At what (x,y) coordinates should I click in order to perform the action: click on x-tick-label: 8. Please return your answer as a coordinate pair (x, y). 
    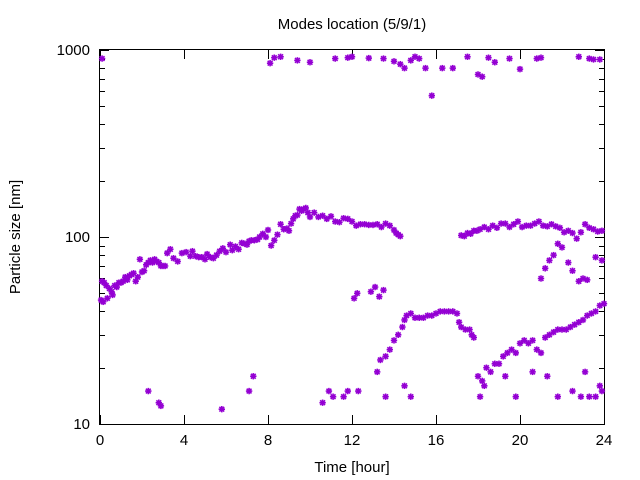
    Looking at the image, I should click on (268, 440).